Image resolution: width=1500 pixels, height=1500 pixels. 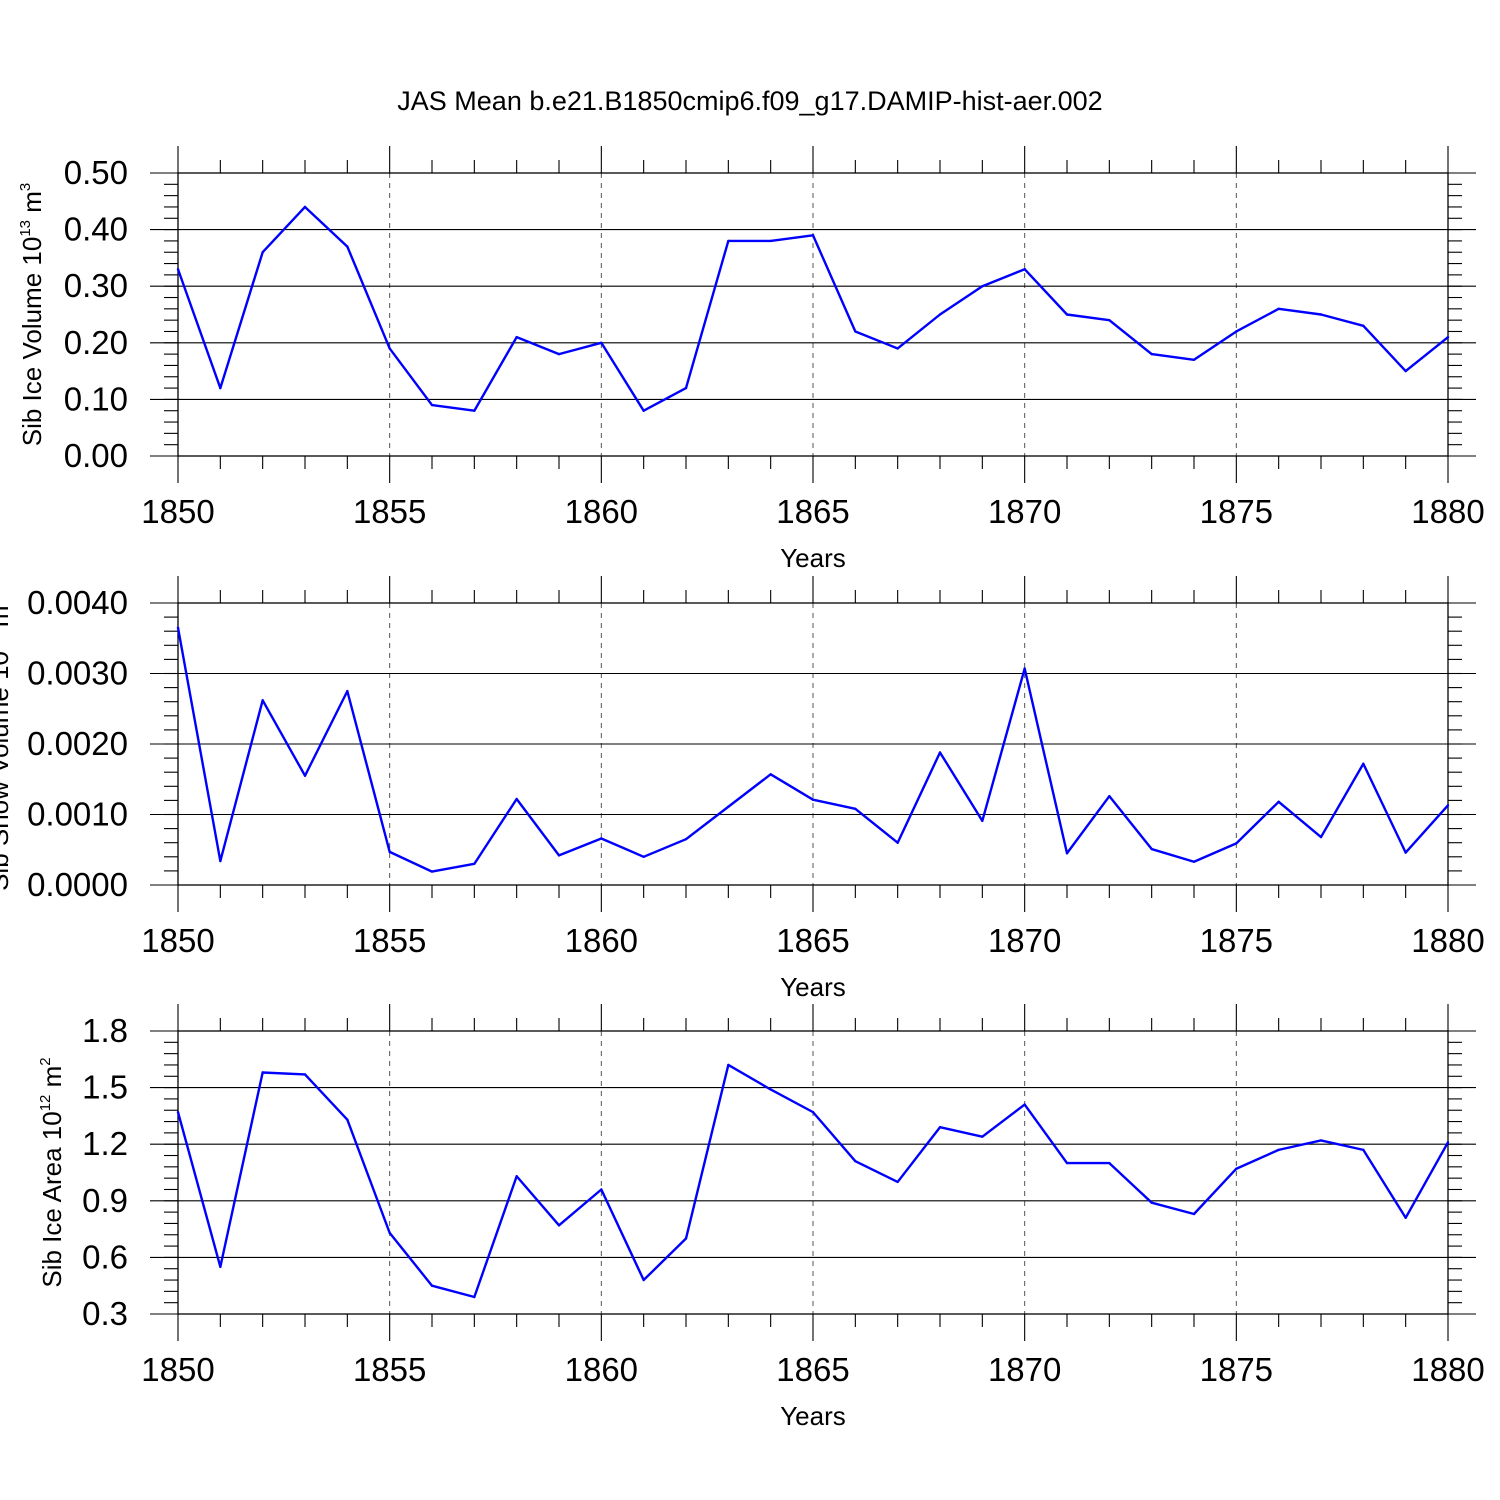 What do you see at coordinates (105, 1256) in the screenshot?
I see `y-tick-label: 0.6` at bounding box center [105, 1256].